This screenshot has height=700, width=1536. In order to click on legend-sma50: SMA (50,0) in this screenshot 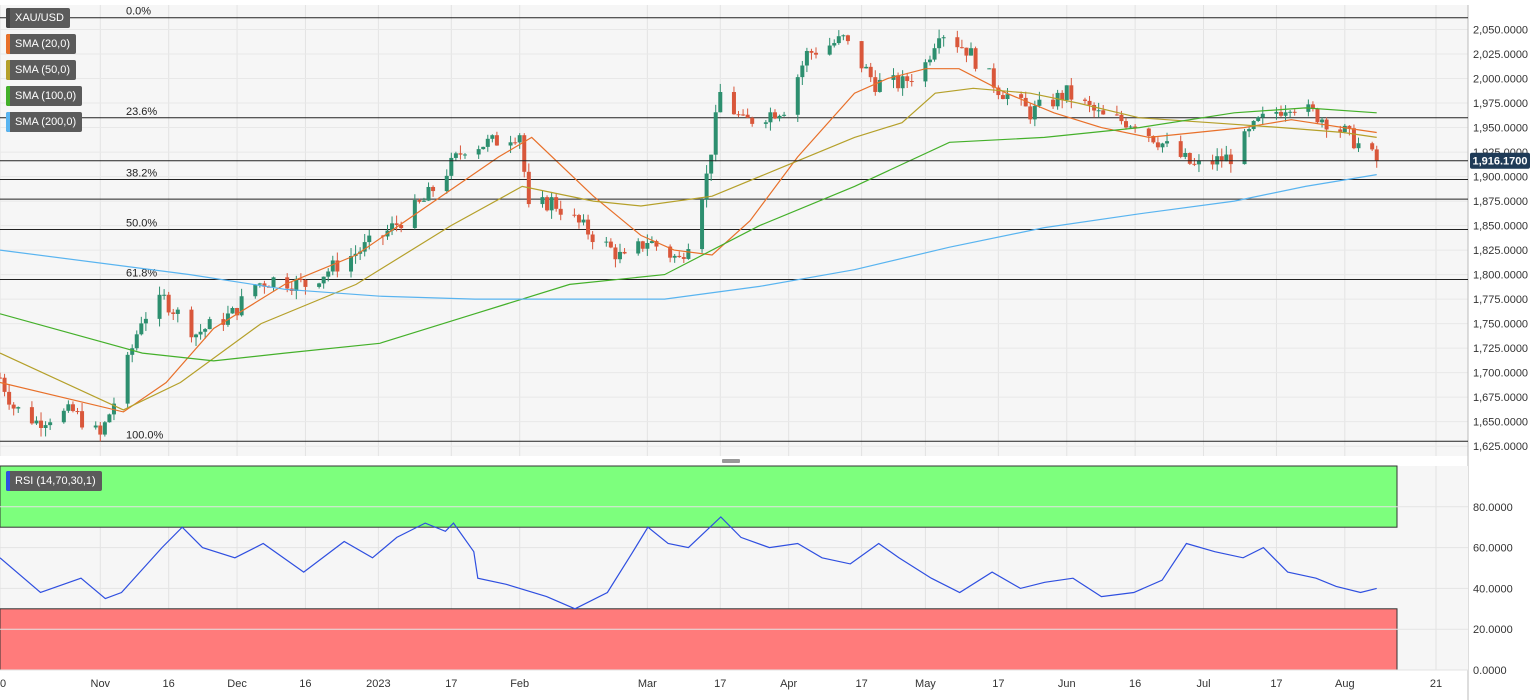, I will do `click(41, 70)`.